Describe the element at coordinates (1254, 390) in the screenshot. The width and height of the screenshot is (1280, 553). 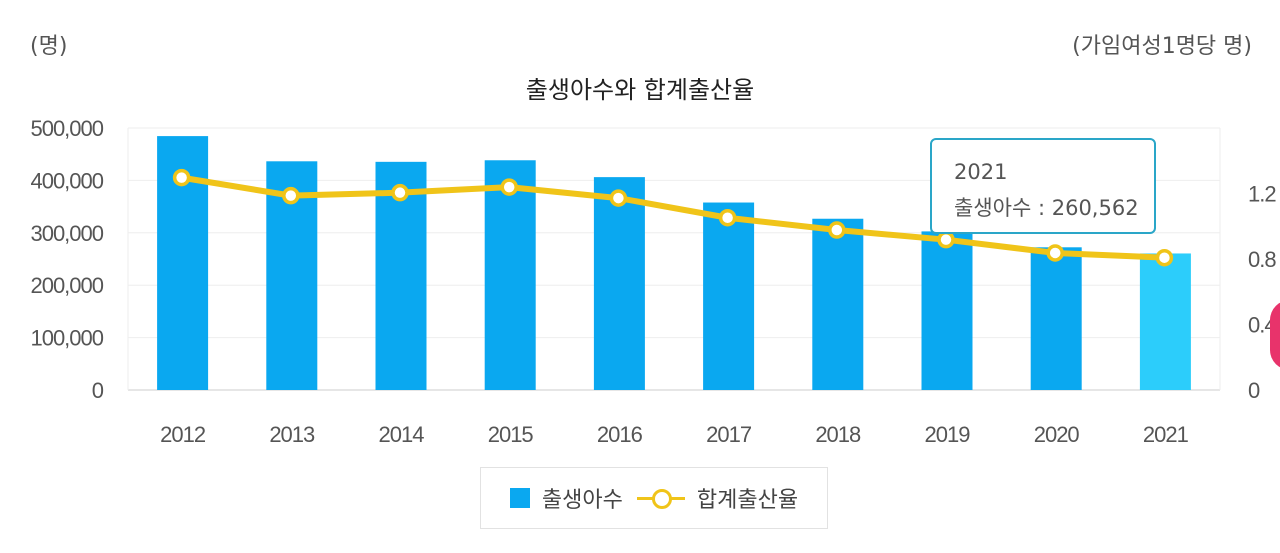
I see `y-right-tick-label: 0` at that location.